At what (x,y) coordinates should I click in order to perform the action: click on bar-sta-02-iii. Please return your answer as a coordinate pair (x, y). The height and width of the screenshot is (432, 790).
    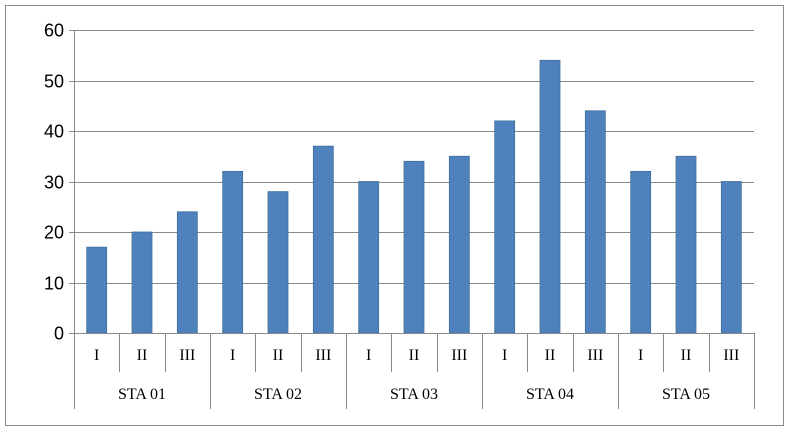
    Looking at the image, I should click on (323, 239).